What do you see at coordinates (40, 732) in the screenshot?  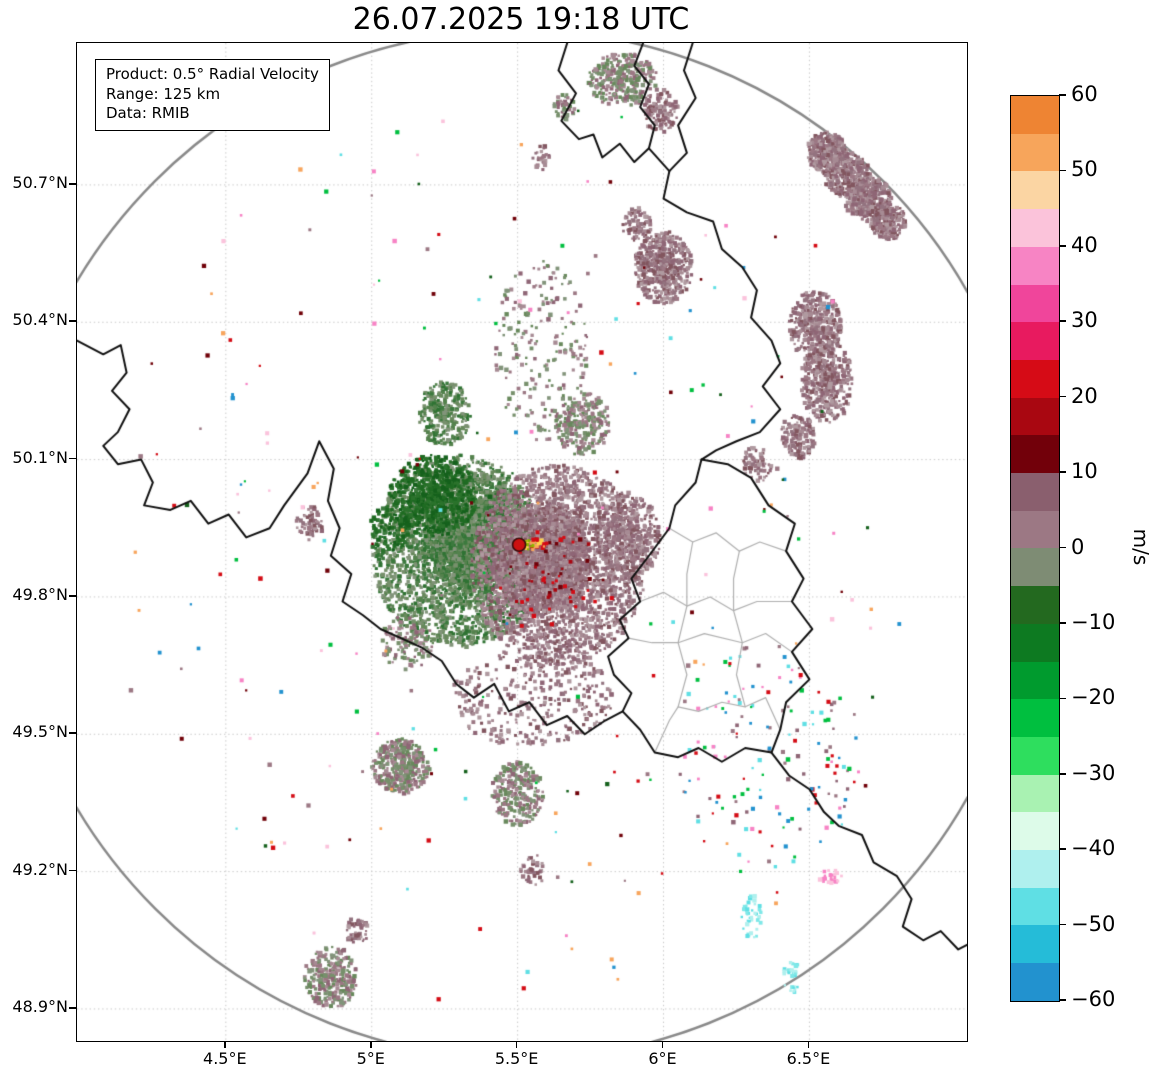 I see `y-tick-label: 49.5°N` at bounding box center [40, 732].